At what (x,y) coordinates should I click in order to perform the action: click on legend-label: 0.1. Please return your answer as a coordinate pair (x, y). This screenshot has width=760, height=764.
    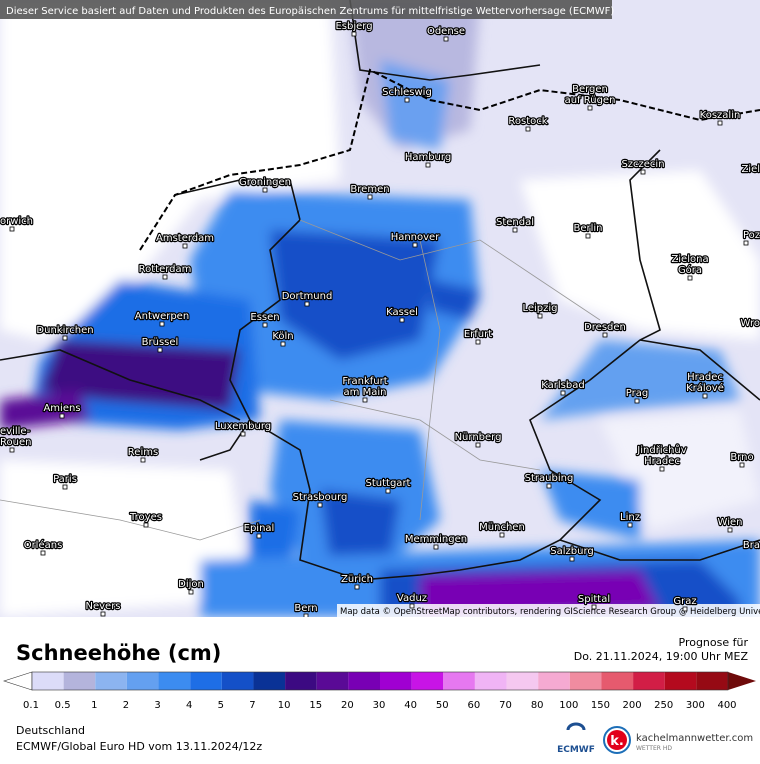
    Looking at the image, I should click on (31, 705).